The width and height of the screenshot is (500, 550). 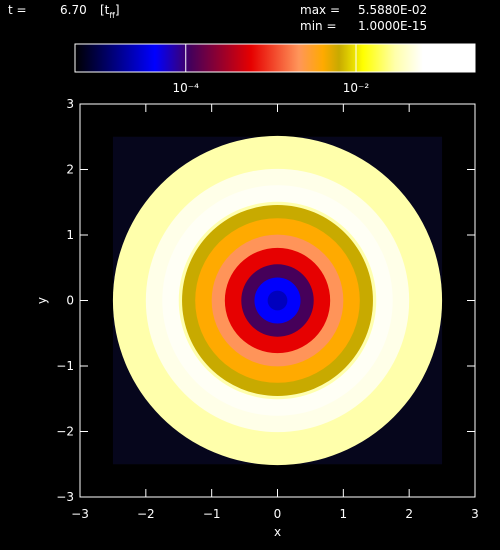 What do you see at coordinates (275, 58) in the screenshot?
I see `colorbar` at bounding box center [275, 58].